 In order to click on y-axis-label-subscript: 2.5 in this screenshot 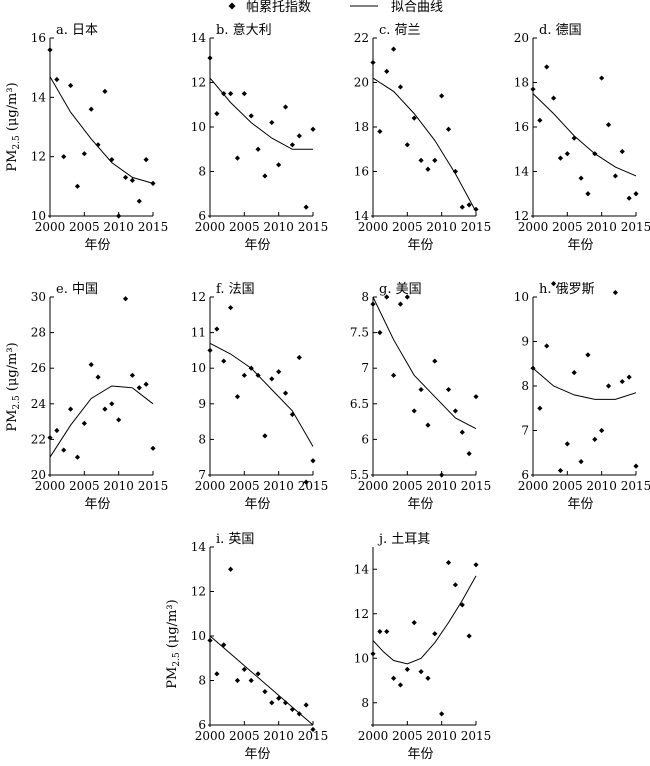, I will do `click(177, 659)`.